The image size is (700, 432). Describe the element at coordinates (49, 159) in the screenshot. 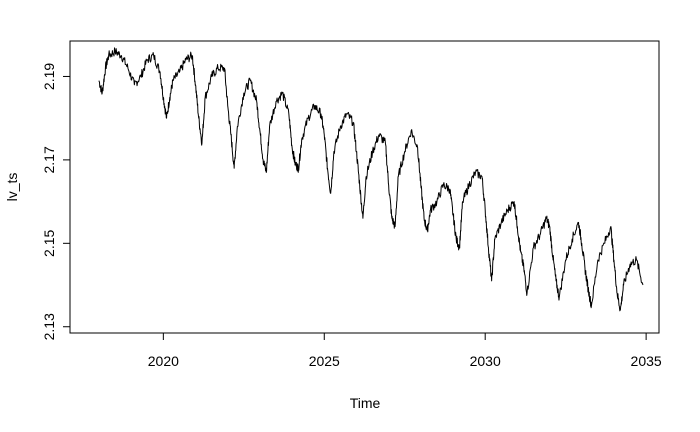

I see `y-tick-label: 2.17` at that location.